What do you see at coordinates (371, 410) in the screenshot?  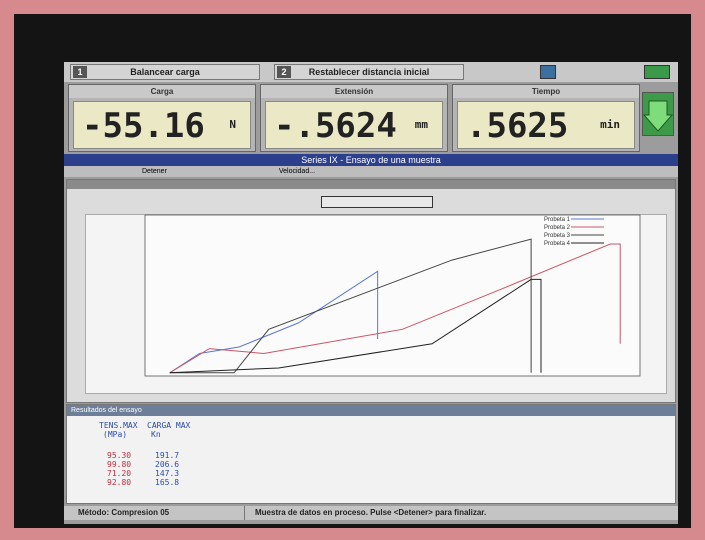 I see `results-title: Resultados del ensayo` at bounding box center [371, 410].